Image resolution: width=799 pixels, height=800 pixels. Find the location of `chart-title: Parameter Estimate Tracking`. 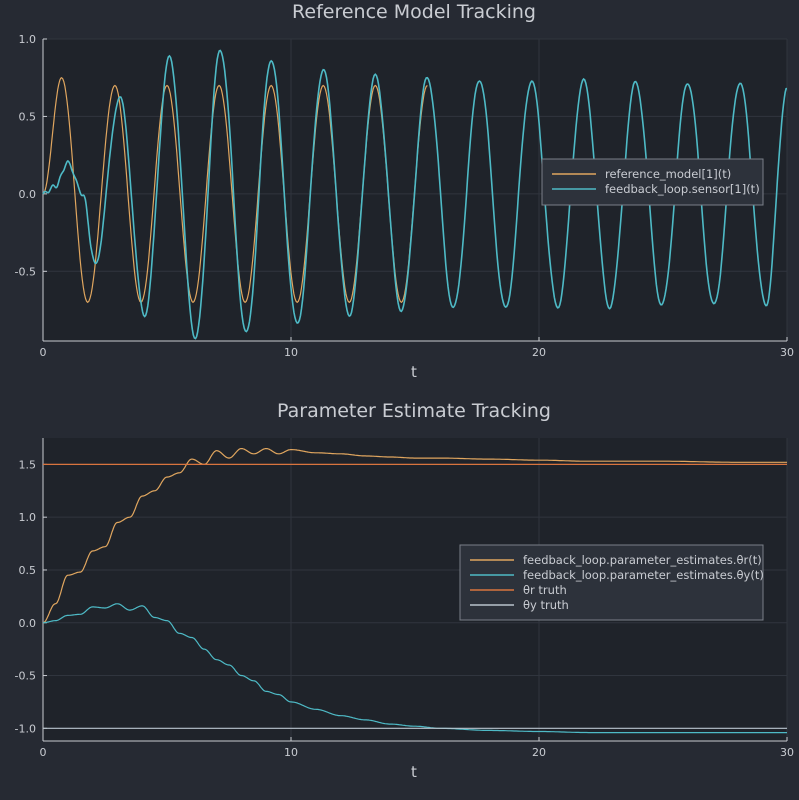

chart-title: Parameter Estimate Tracking is located at coordinates (414, 411).